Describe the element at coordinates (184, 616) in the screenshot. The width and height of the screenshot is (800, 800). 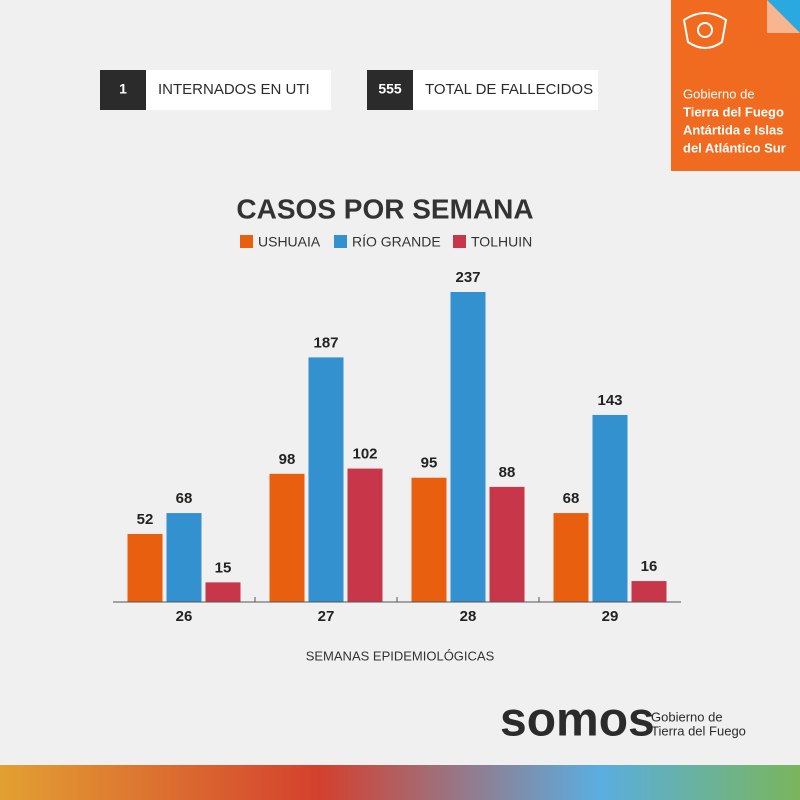
I see `x-tick-label: 26` at that location.